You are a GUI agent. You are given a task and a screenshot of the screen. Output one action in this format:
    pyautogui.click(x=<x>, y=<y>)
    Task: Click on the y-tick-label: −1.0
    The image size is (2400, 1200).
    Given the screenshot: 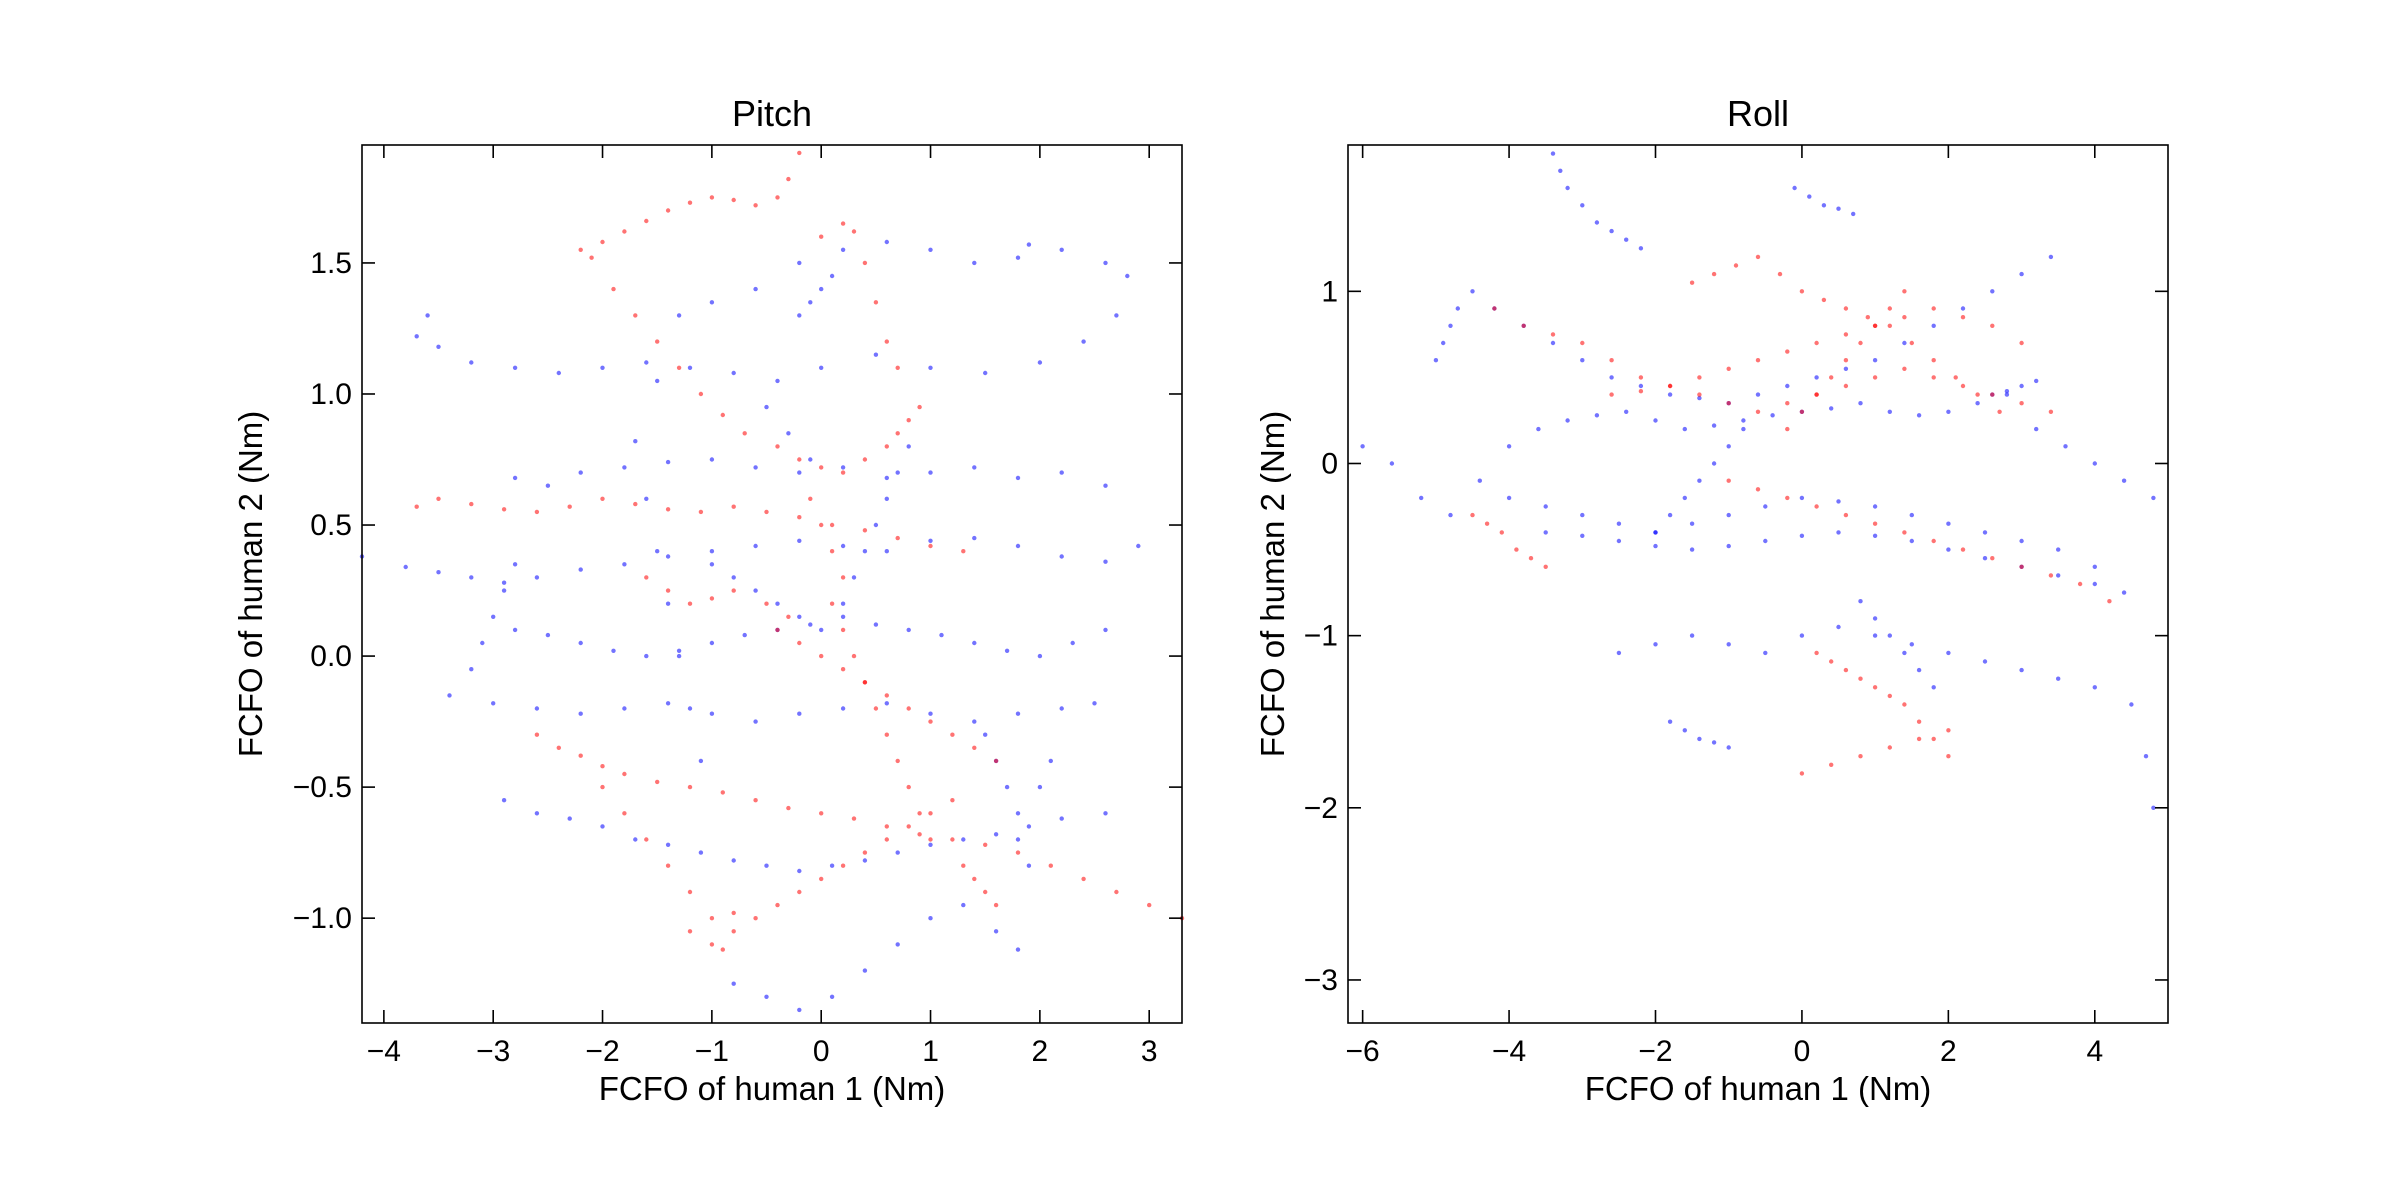 What is the action you would take?
    pyautogui.click(x=322, y=918)
    